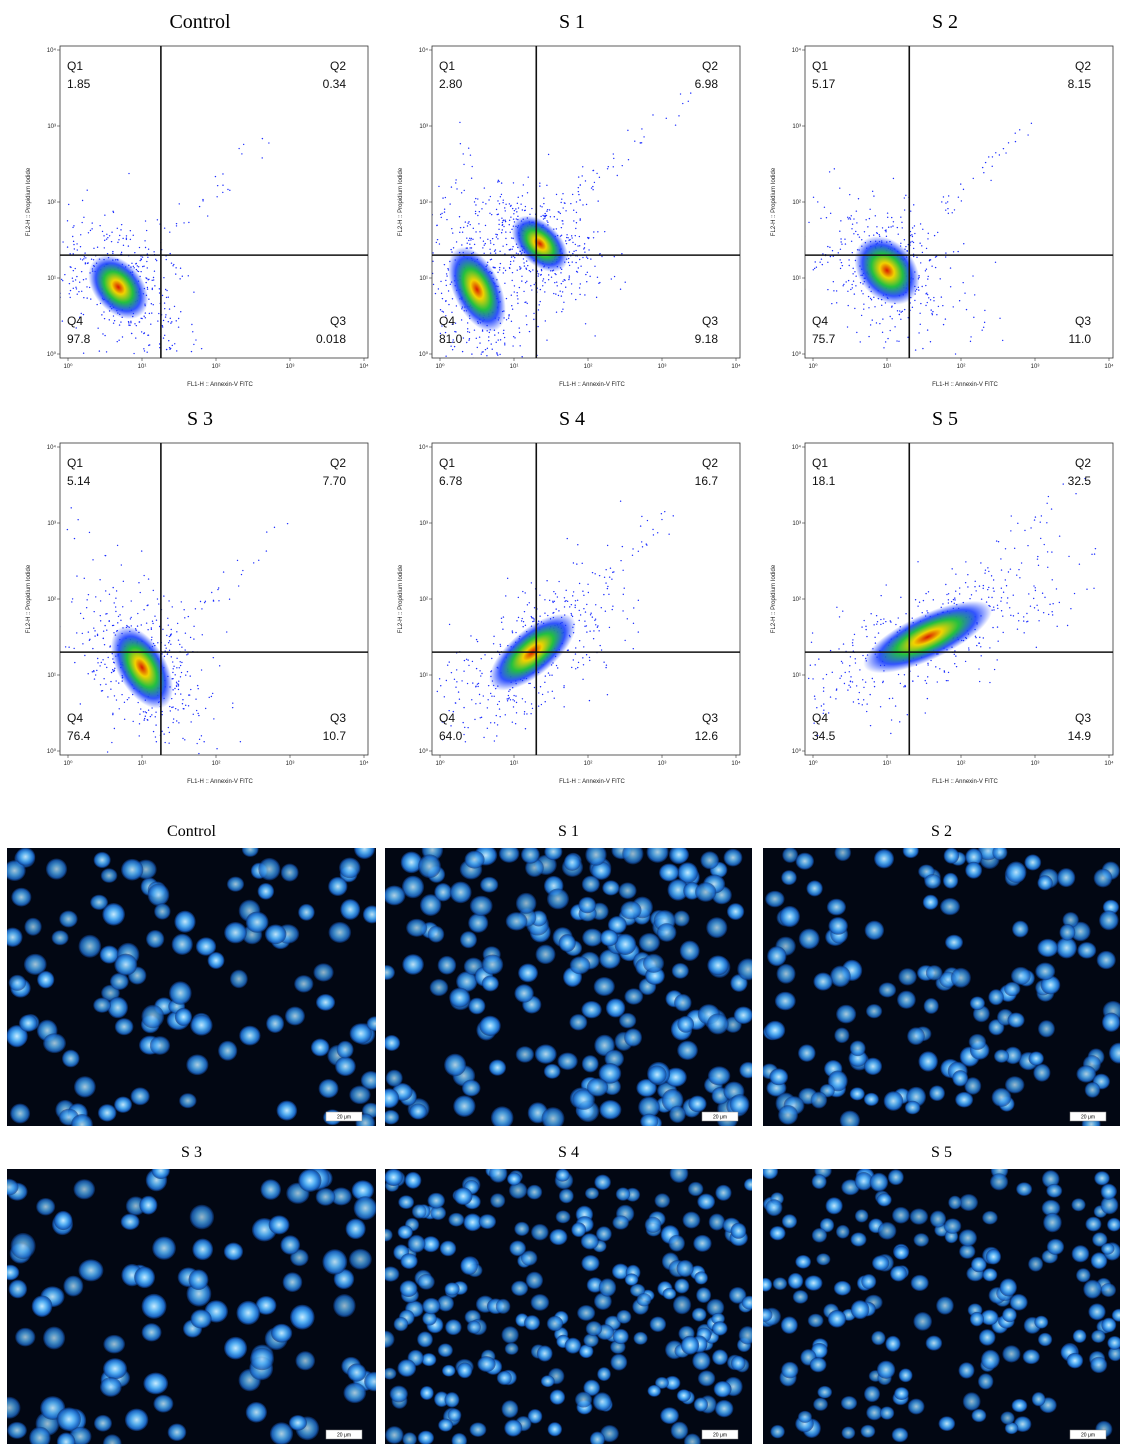 The height and width of the screenshot is (1444, 1124). Describe the element at coordinates (1083, 718) in the screenshot. I see `quadrant-name: Q3` at that location.